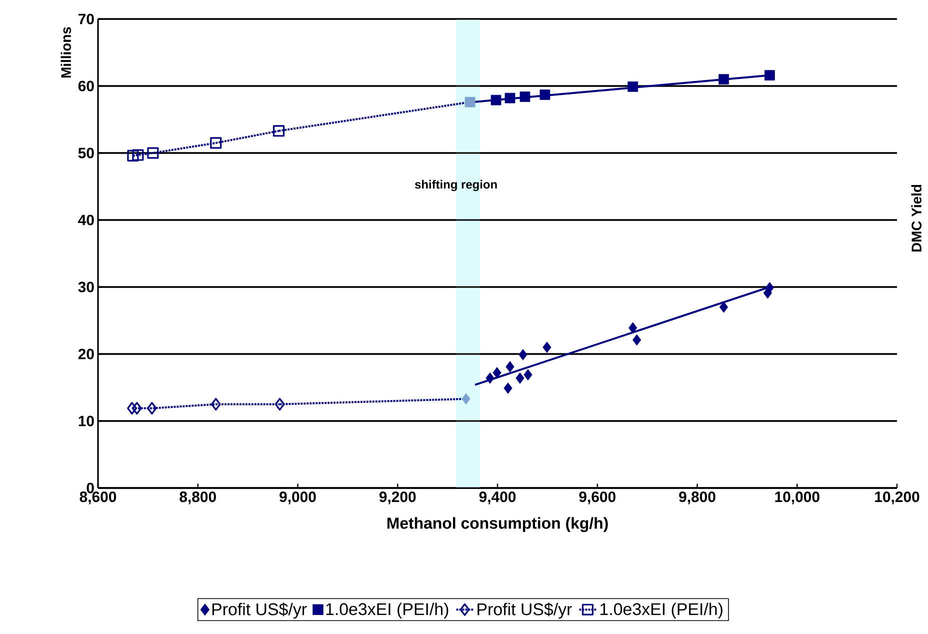 The width and height of the screenshot is (928, 634). I want to click on x-tick-label: 9,400, so click(497, 498).